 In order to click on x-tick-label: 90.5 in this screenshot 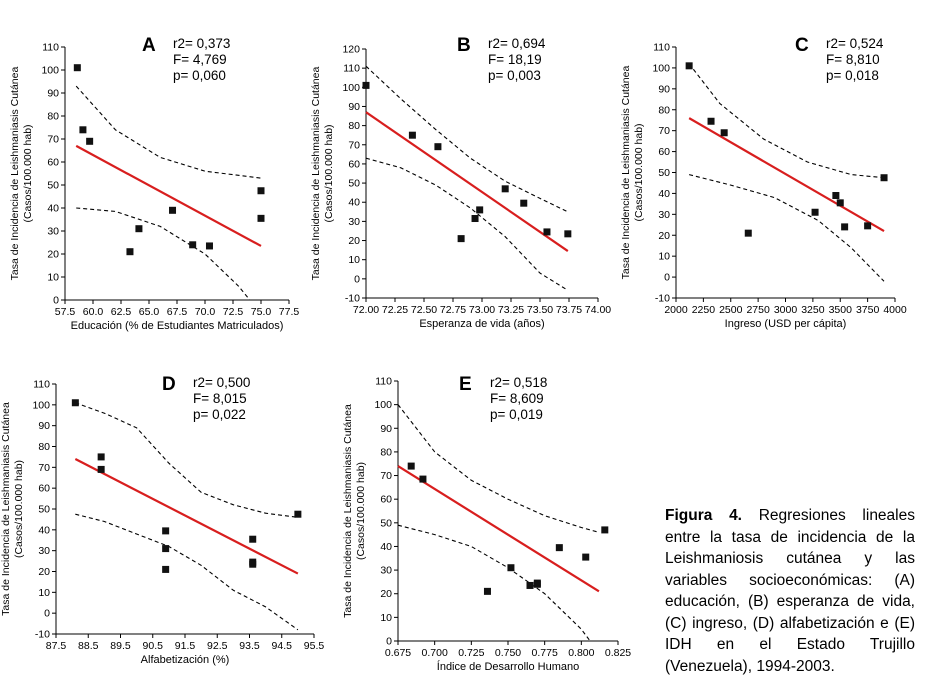, I will do `click(153, 646)`.